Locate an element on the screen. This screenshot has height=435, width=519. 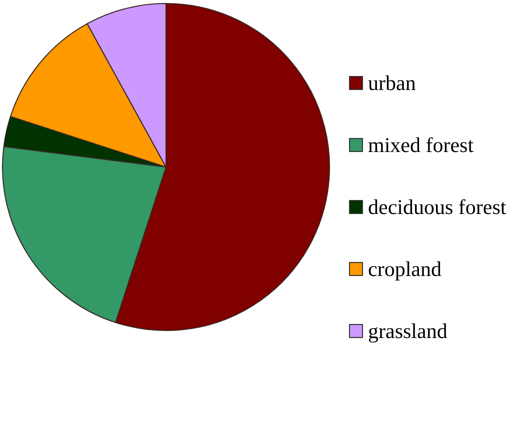
legend-label: grassland is located at coordinates (408, 331).